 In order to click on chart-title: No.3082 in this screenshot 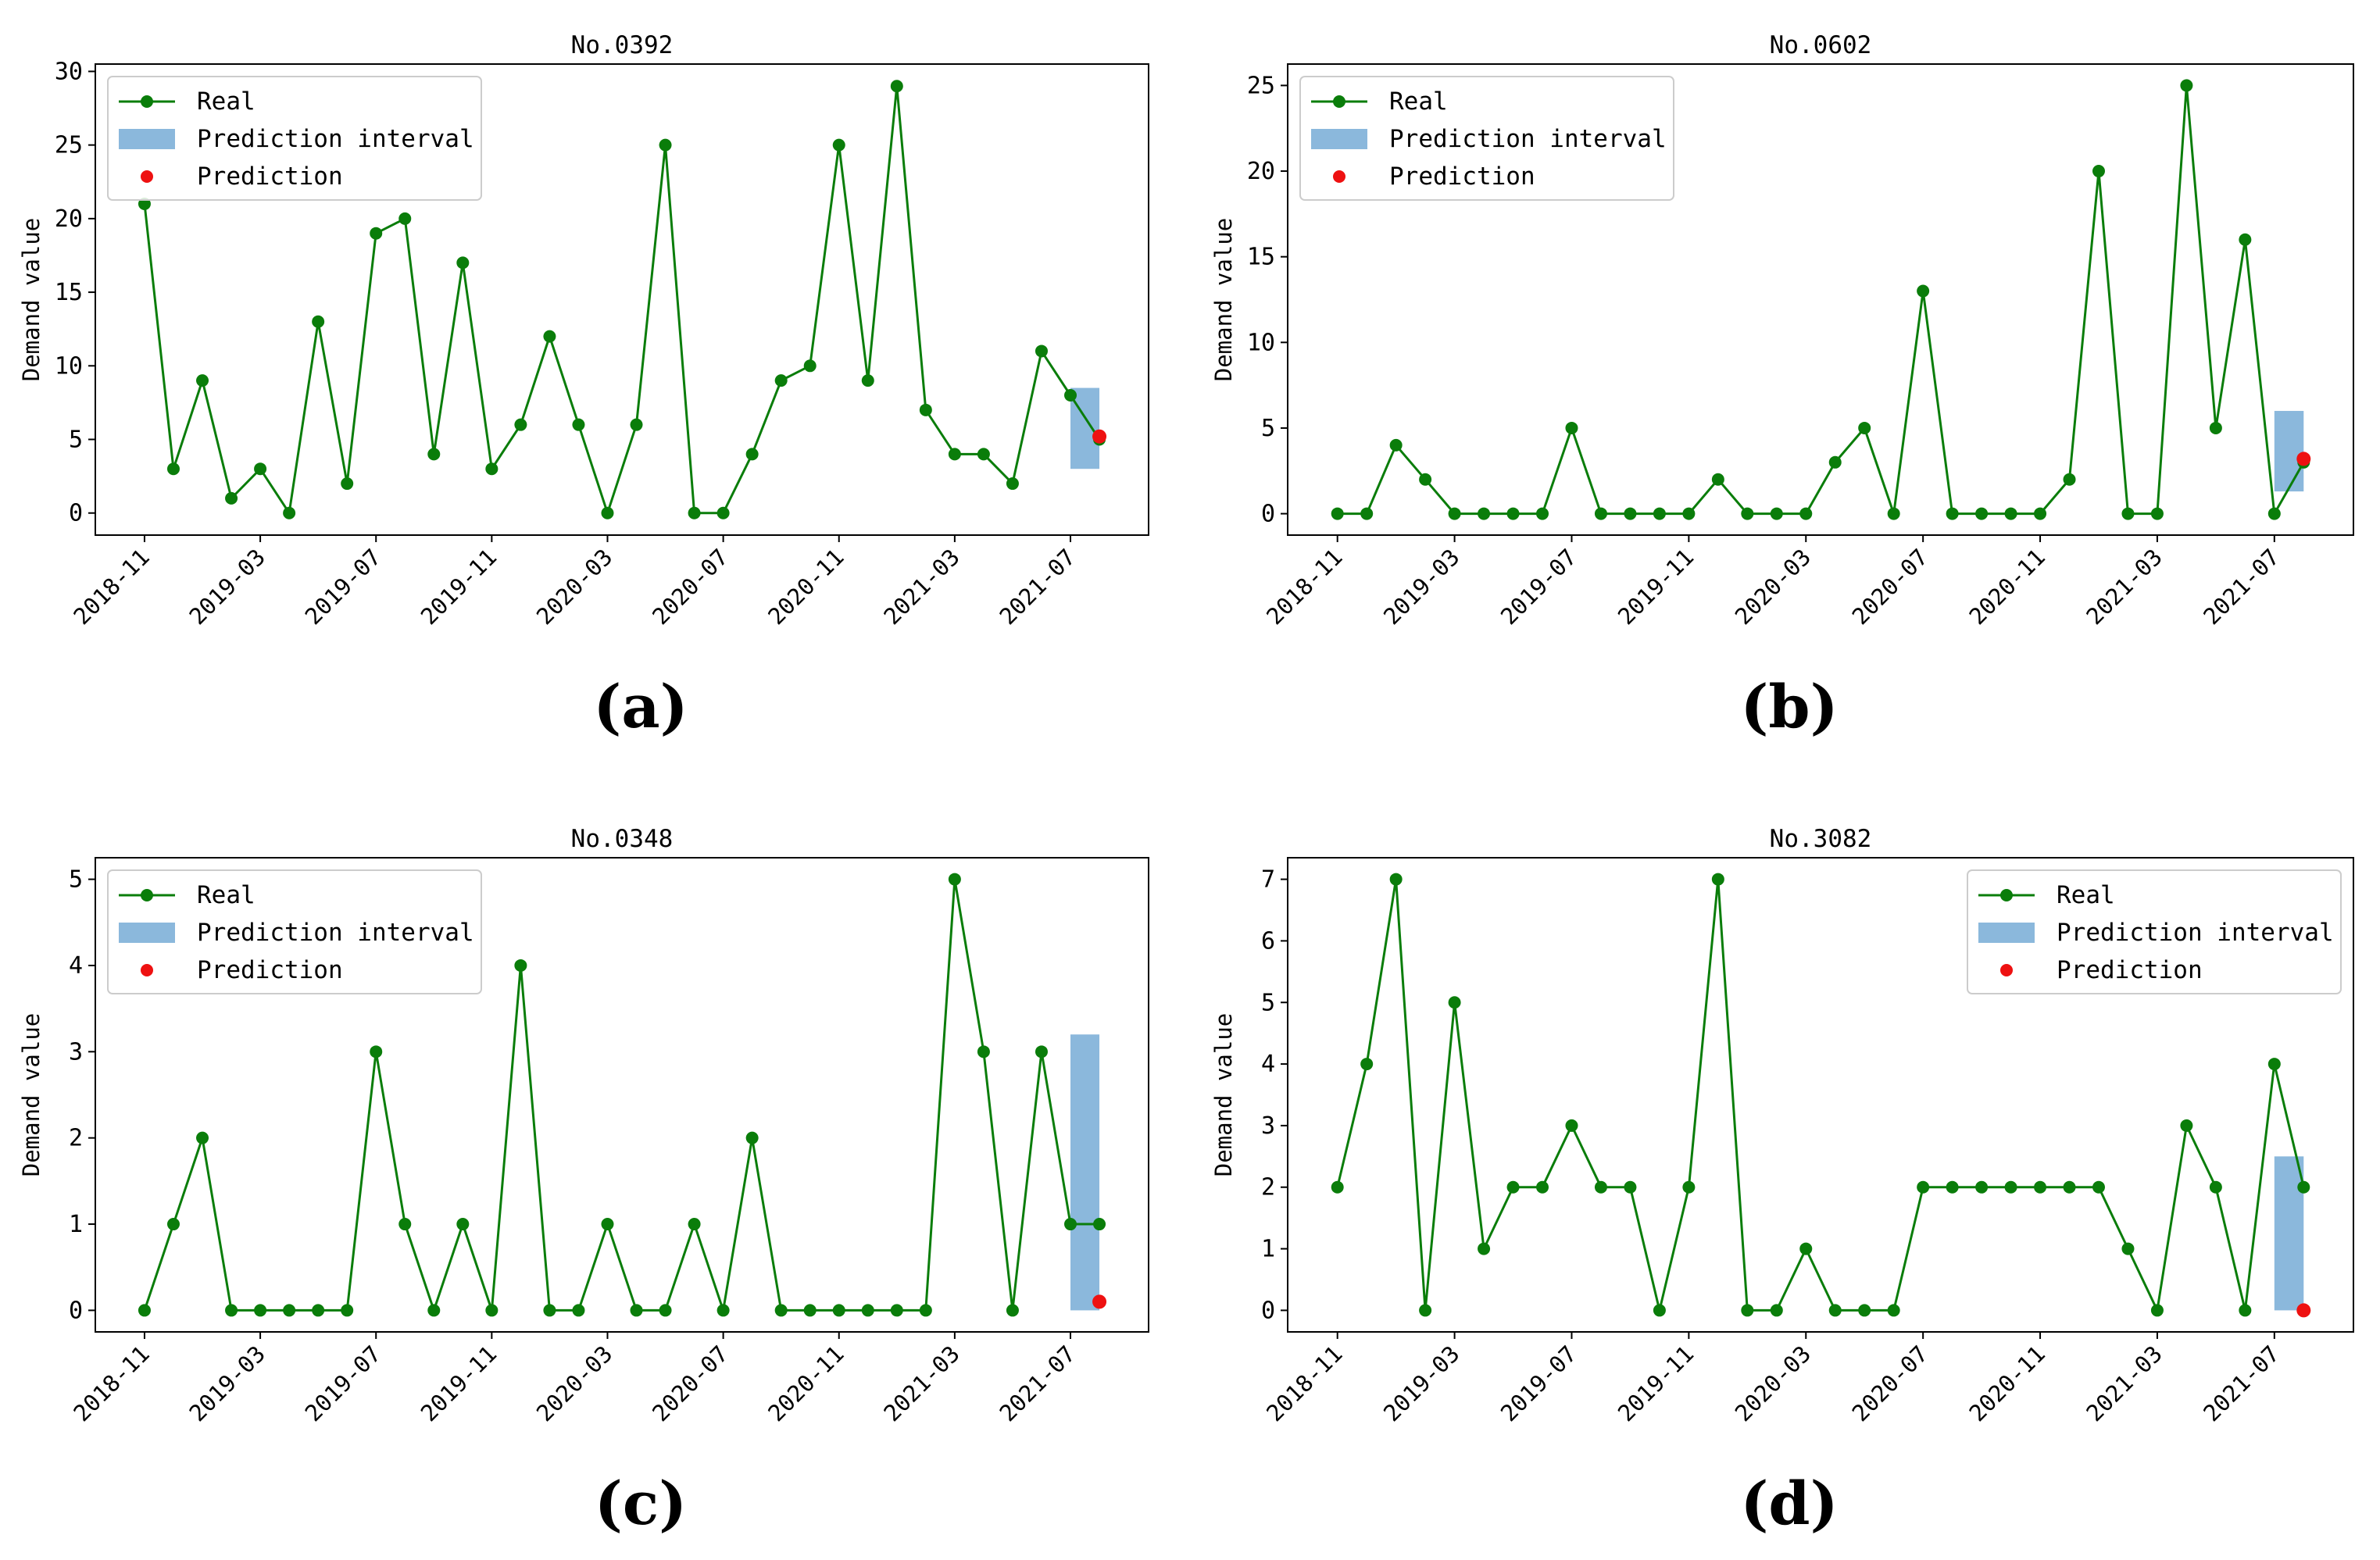, I will do `click(1821, 839)`.